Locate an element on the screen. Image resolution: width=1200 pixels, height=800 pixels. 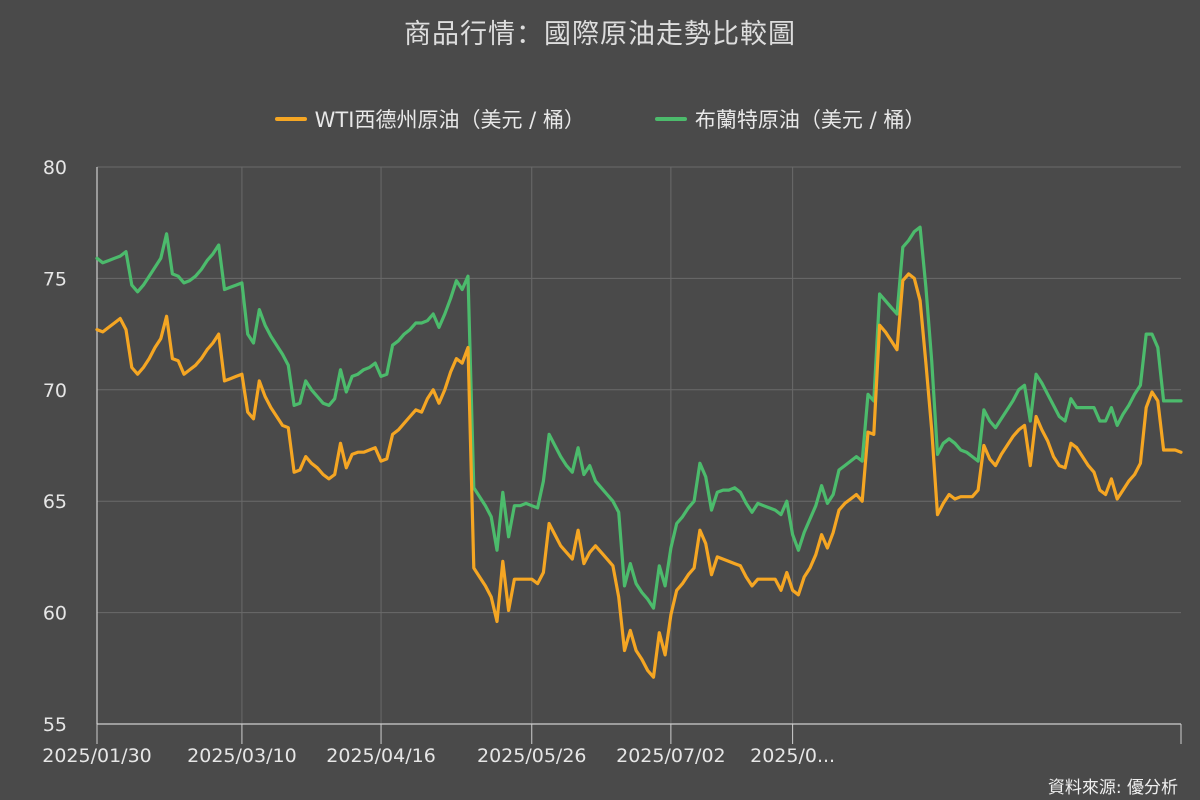
y-tick-label: 55 is located at coordinates (55, 725).